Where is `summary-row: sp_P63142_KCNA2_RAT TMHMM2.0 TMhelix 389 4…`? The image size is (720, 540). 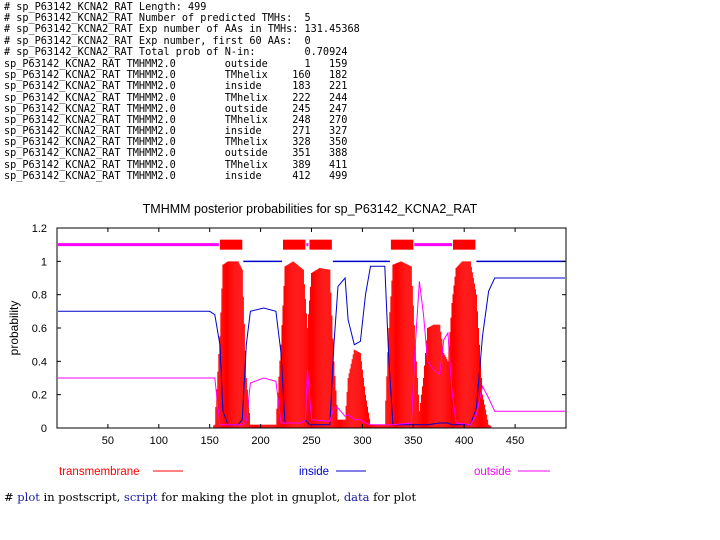
summary-row: sp_P63142_KCNA2_RAT TMHMM2.0 TMhelix 389 4… is located at coordinates (304, 165).